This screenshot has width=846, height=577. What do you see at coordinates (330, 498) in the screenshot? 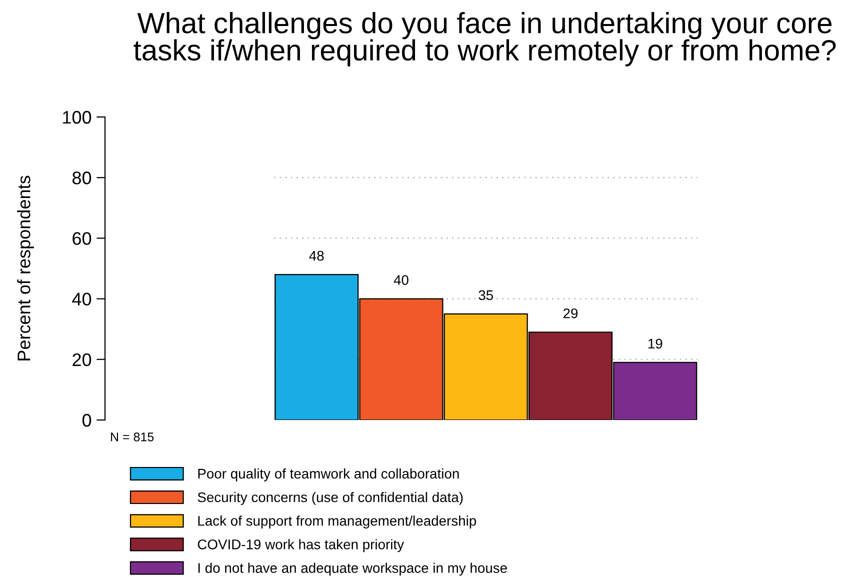
I see `legend-label: Security concerns (use of confidential data)` at bounding box center [330, 498].